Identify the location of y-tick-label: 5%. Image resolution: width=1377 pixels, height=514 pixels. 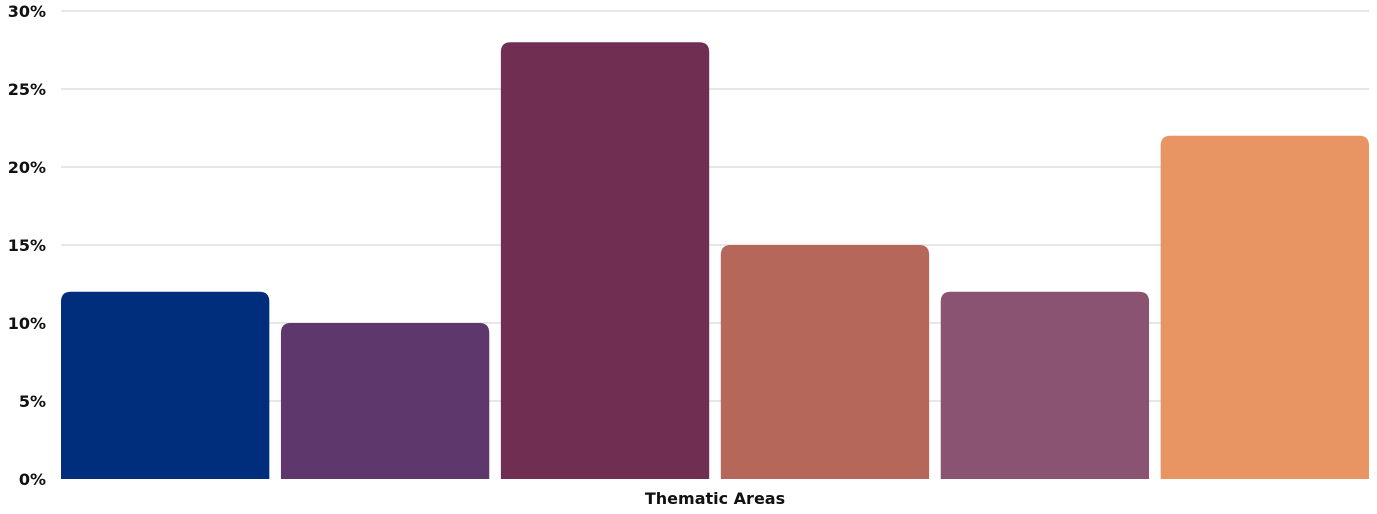
(32, 401).